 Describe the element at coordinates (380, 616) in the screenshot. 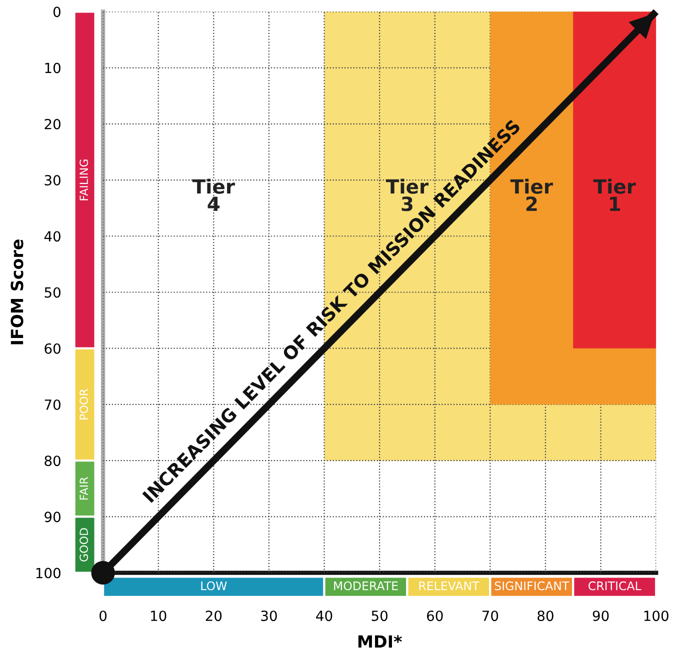

I see `x-tick-label: 50` at that location.